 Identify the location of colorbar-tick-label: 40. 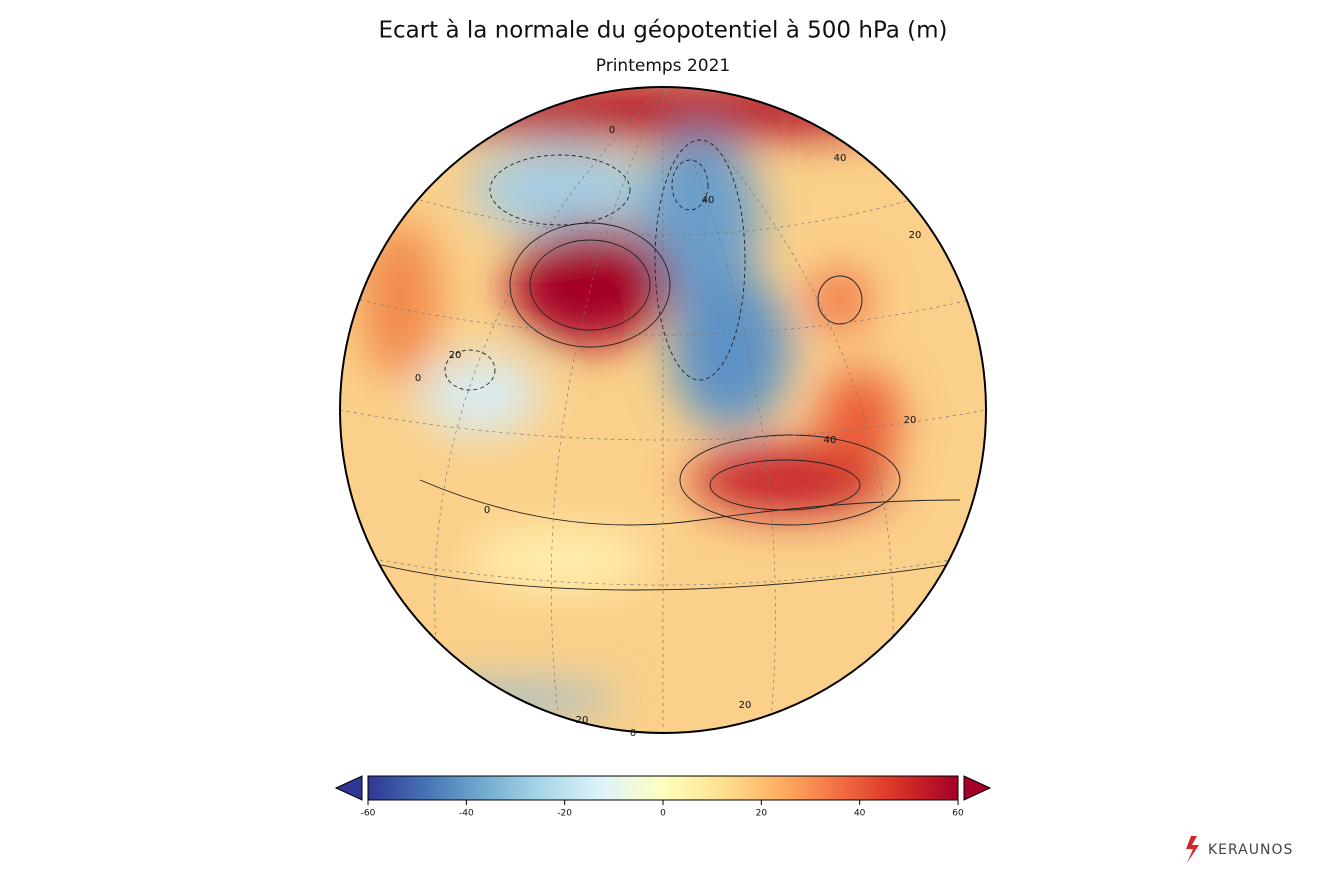
(860, 814).